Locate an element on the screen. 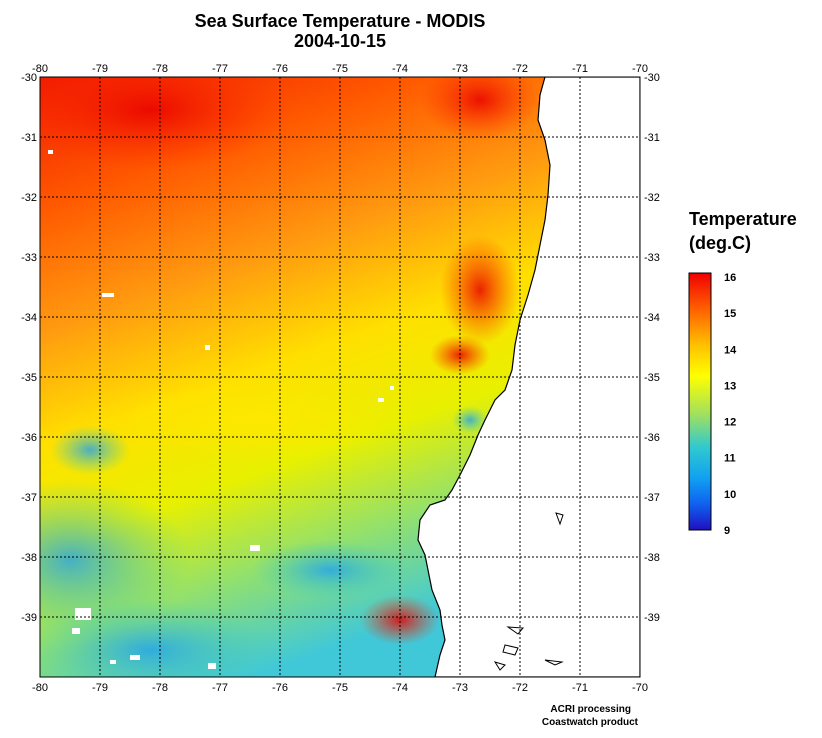 This screenshot has width=822, height=738. credit-processing: ACRI processing is located at coordinates (590, 709).